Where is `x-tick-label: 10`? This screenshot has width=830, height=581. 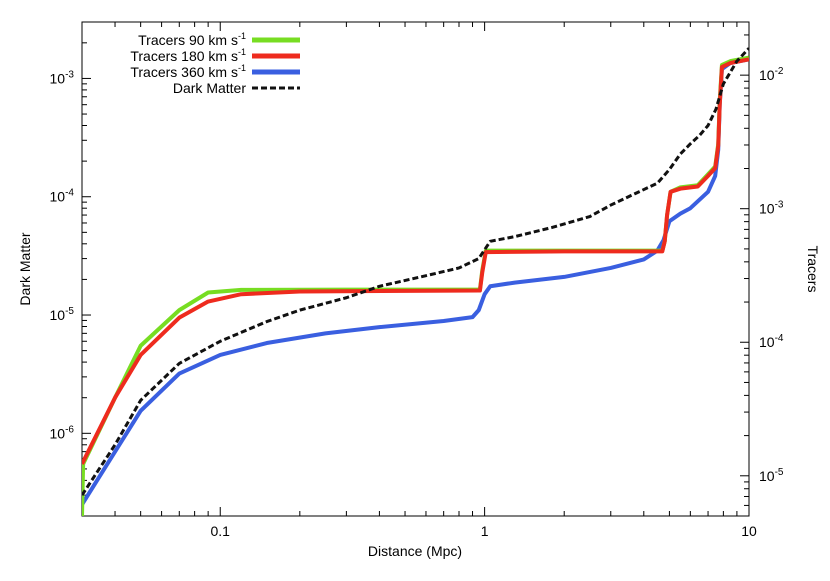
x-tick-label: 10 is located at coordinates (749, 531).